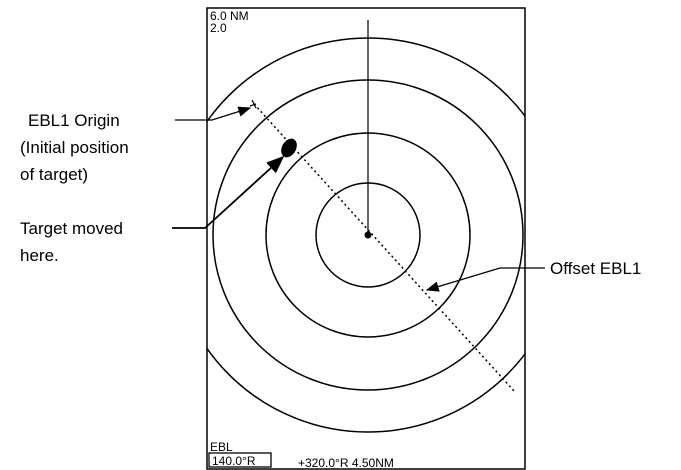  Describe the element at coordinates (221, 447) in the screenshot. I see `ebl-label: EBL` at that location.